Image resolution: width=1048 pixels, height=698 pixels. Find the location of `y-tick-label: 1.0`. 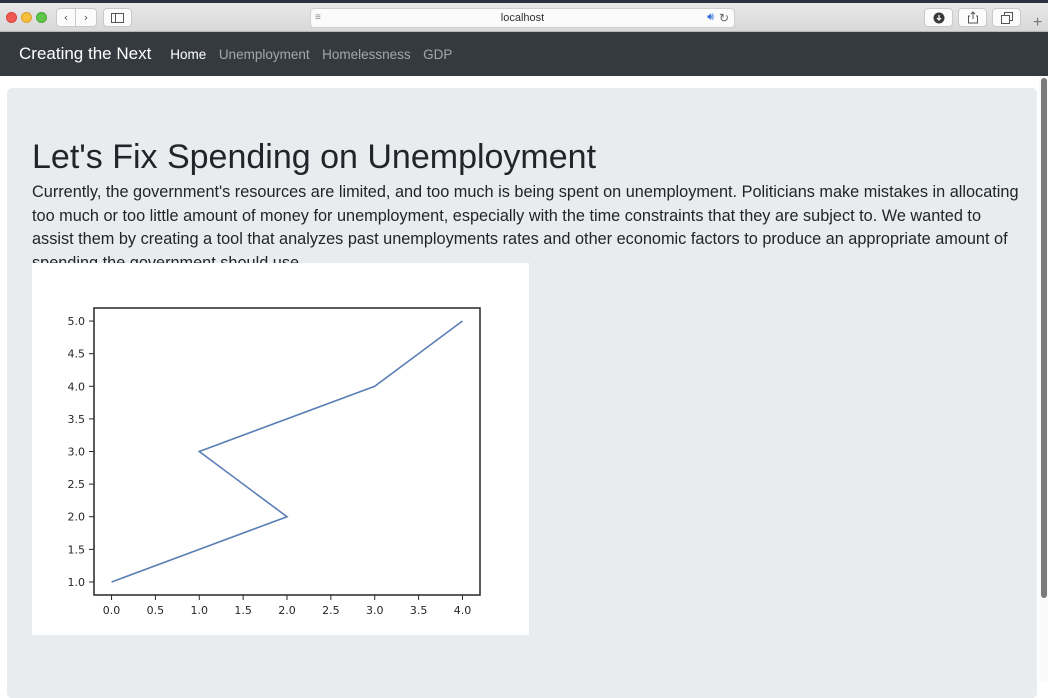

y-tick-label: 1.0 is located at coordinates (77, 582).